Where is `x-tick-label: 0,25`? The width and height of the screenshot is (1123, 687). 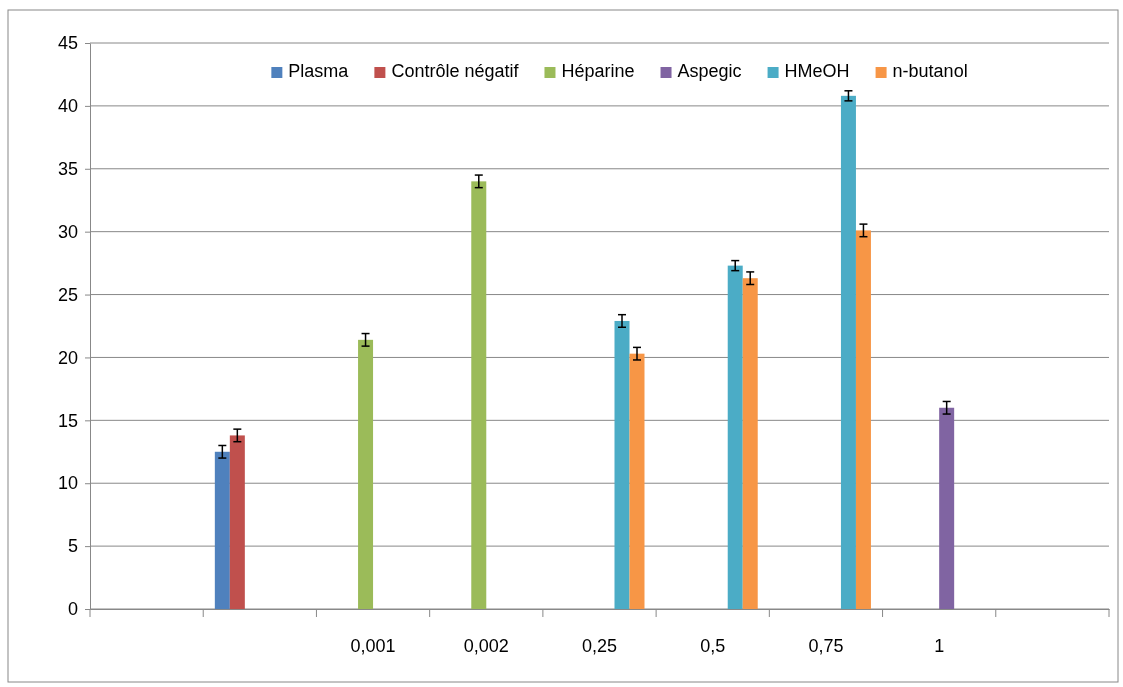
x-tick-label: 0,25 is located at coordinates (599, 646).